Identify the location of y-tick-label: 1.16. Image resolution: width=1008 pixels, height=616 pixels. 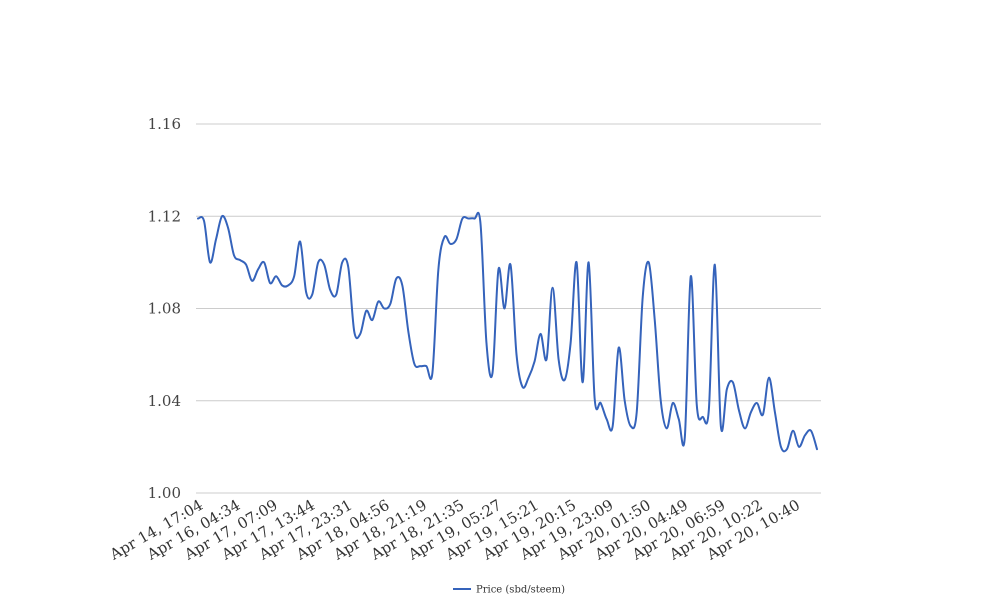
(164, 124).